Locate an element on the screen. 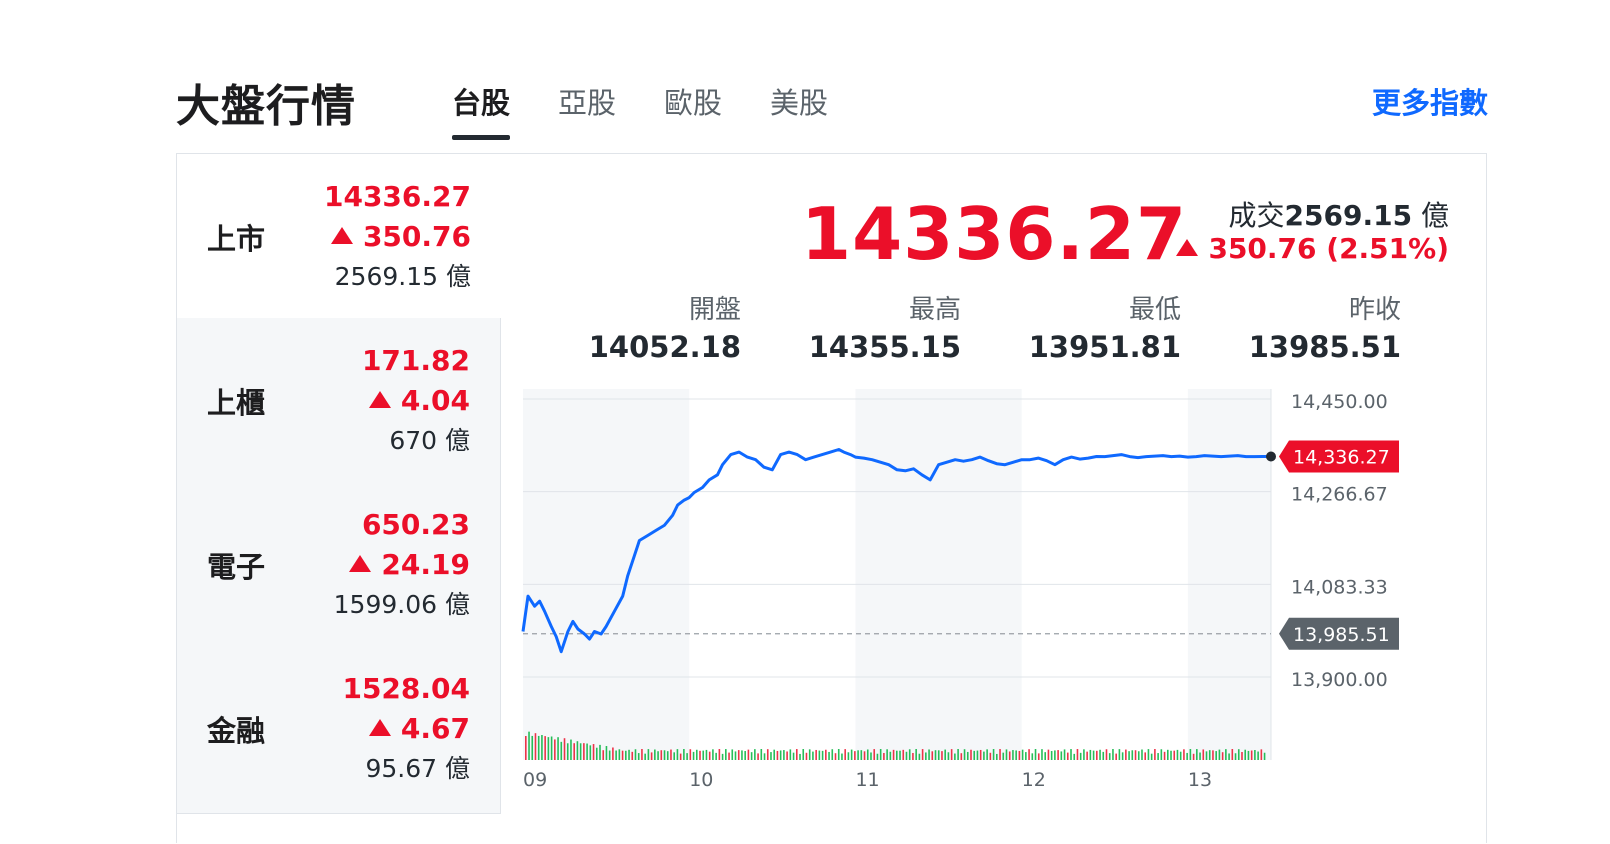 The image size is (1610, 844). current-price-badge is located at coordinates (1339, 456).